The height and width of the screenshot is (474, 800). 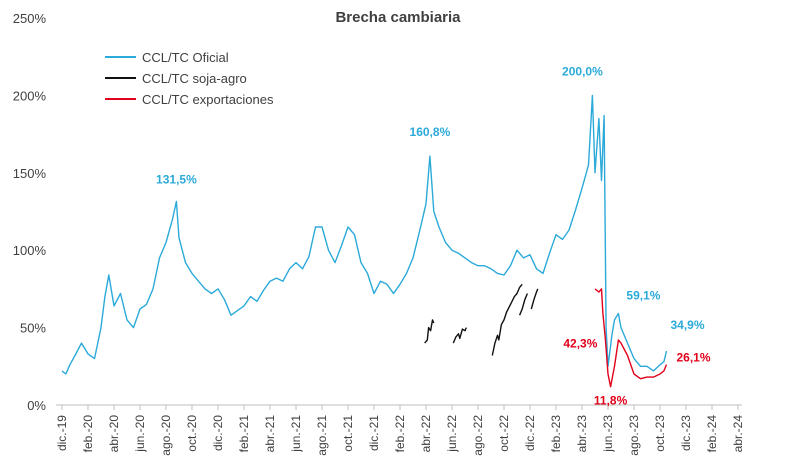 What do you see at coordinates (33, 328) in the screenshot?
I see `y-tick-label: 50%` at bounding box center [33, 328].